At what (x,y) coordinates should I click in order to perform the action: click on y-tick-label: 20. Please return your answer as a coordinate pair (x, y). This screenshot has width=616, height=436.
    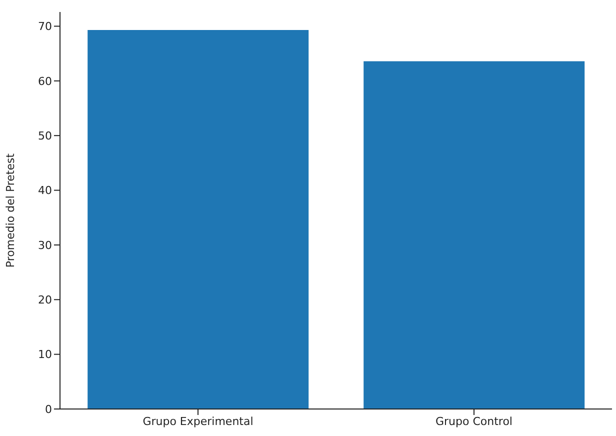
    Looking at the image, I should click on (45, 300).